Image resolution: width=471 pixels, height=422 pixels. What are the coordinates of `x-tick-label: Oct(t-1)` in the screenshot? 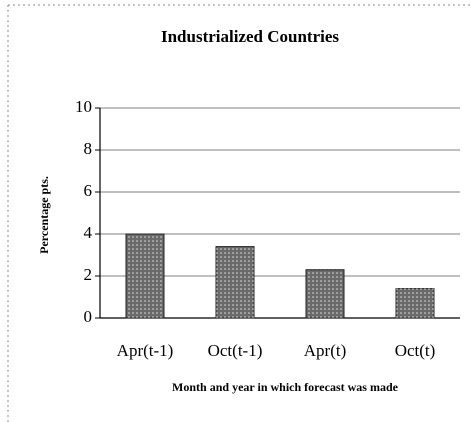 It's located at (235, 350).